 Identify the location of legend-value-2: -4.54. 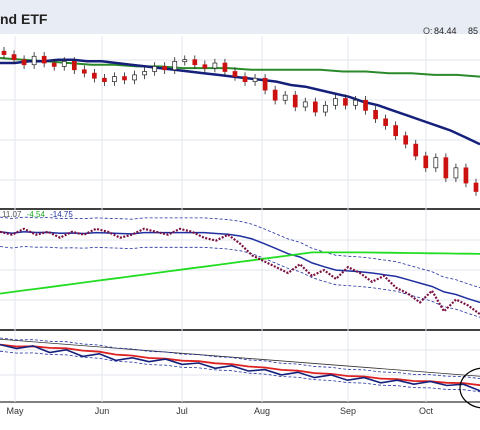
(36, 214).